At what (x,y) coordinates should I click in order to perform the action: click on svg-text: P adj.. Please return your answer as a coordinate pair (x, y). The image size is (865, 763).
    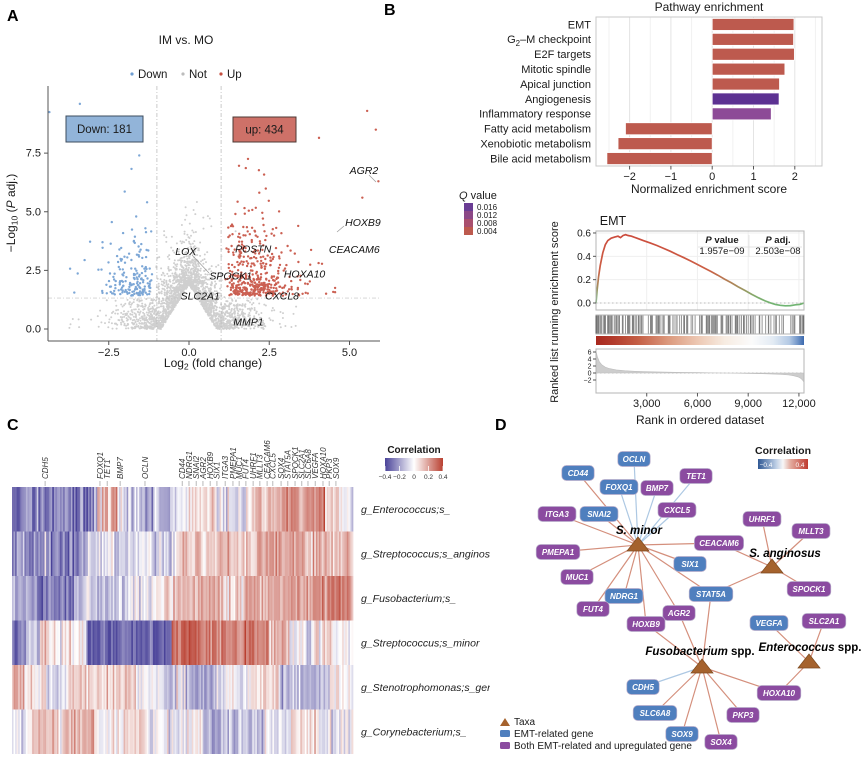
    Looking at the image, I should click on (777, 240).